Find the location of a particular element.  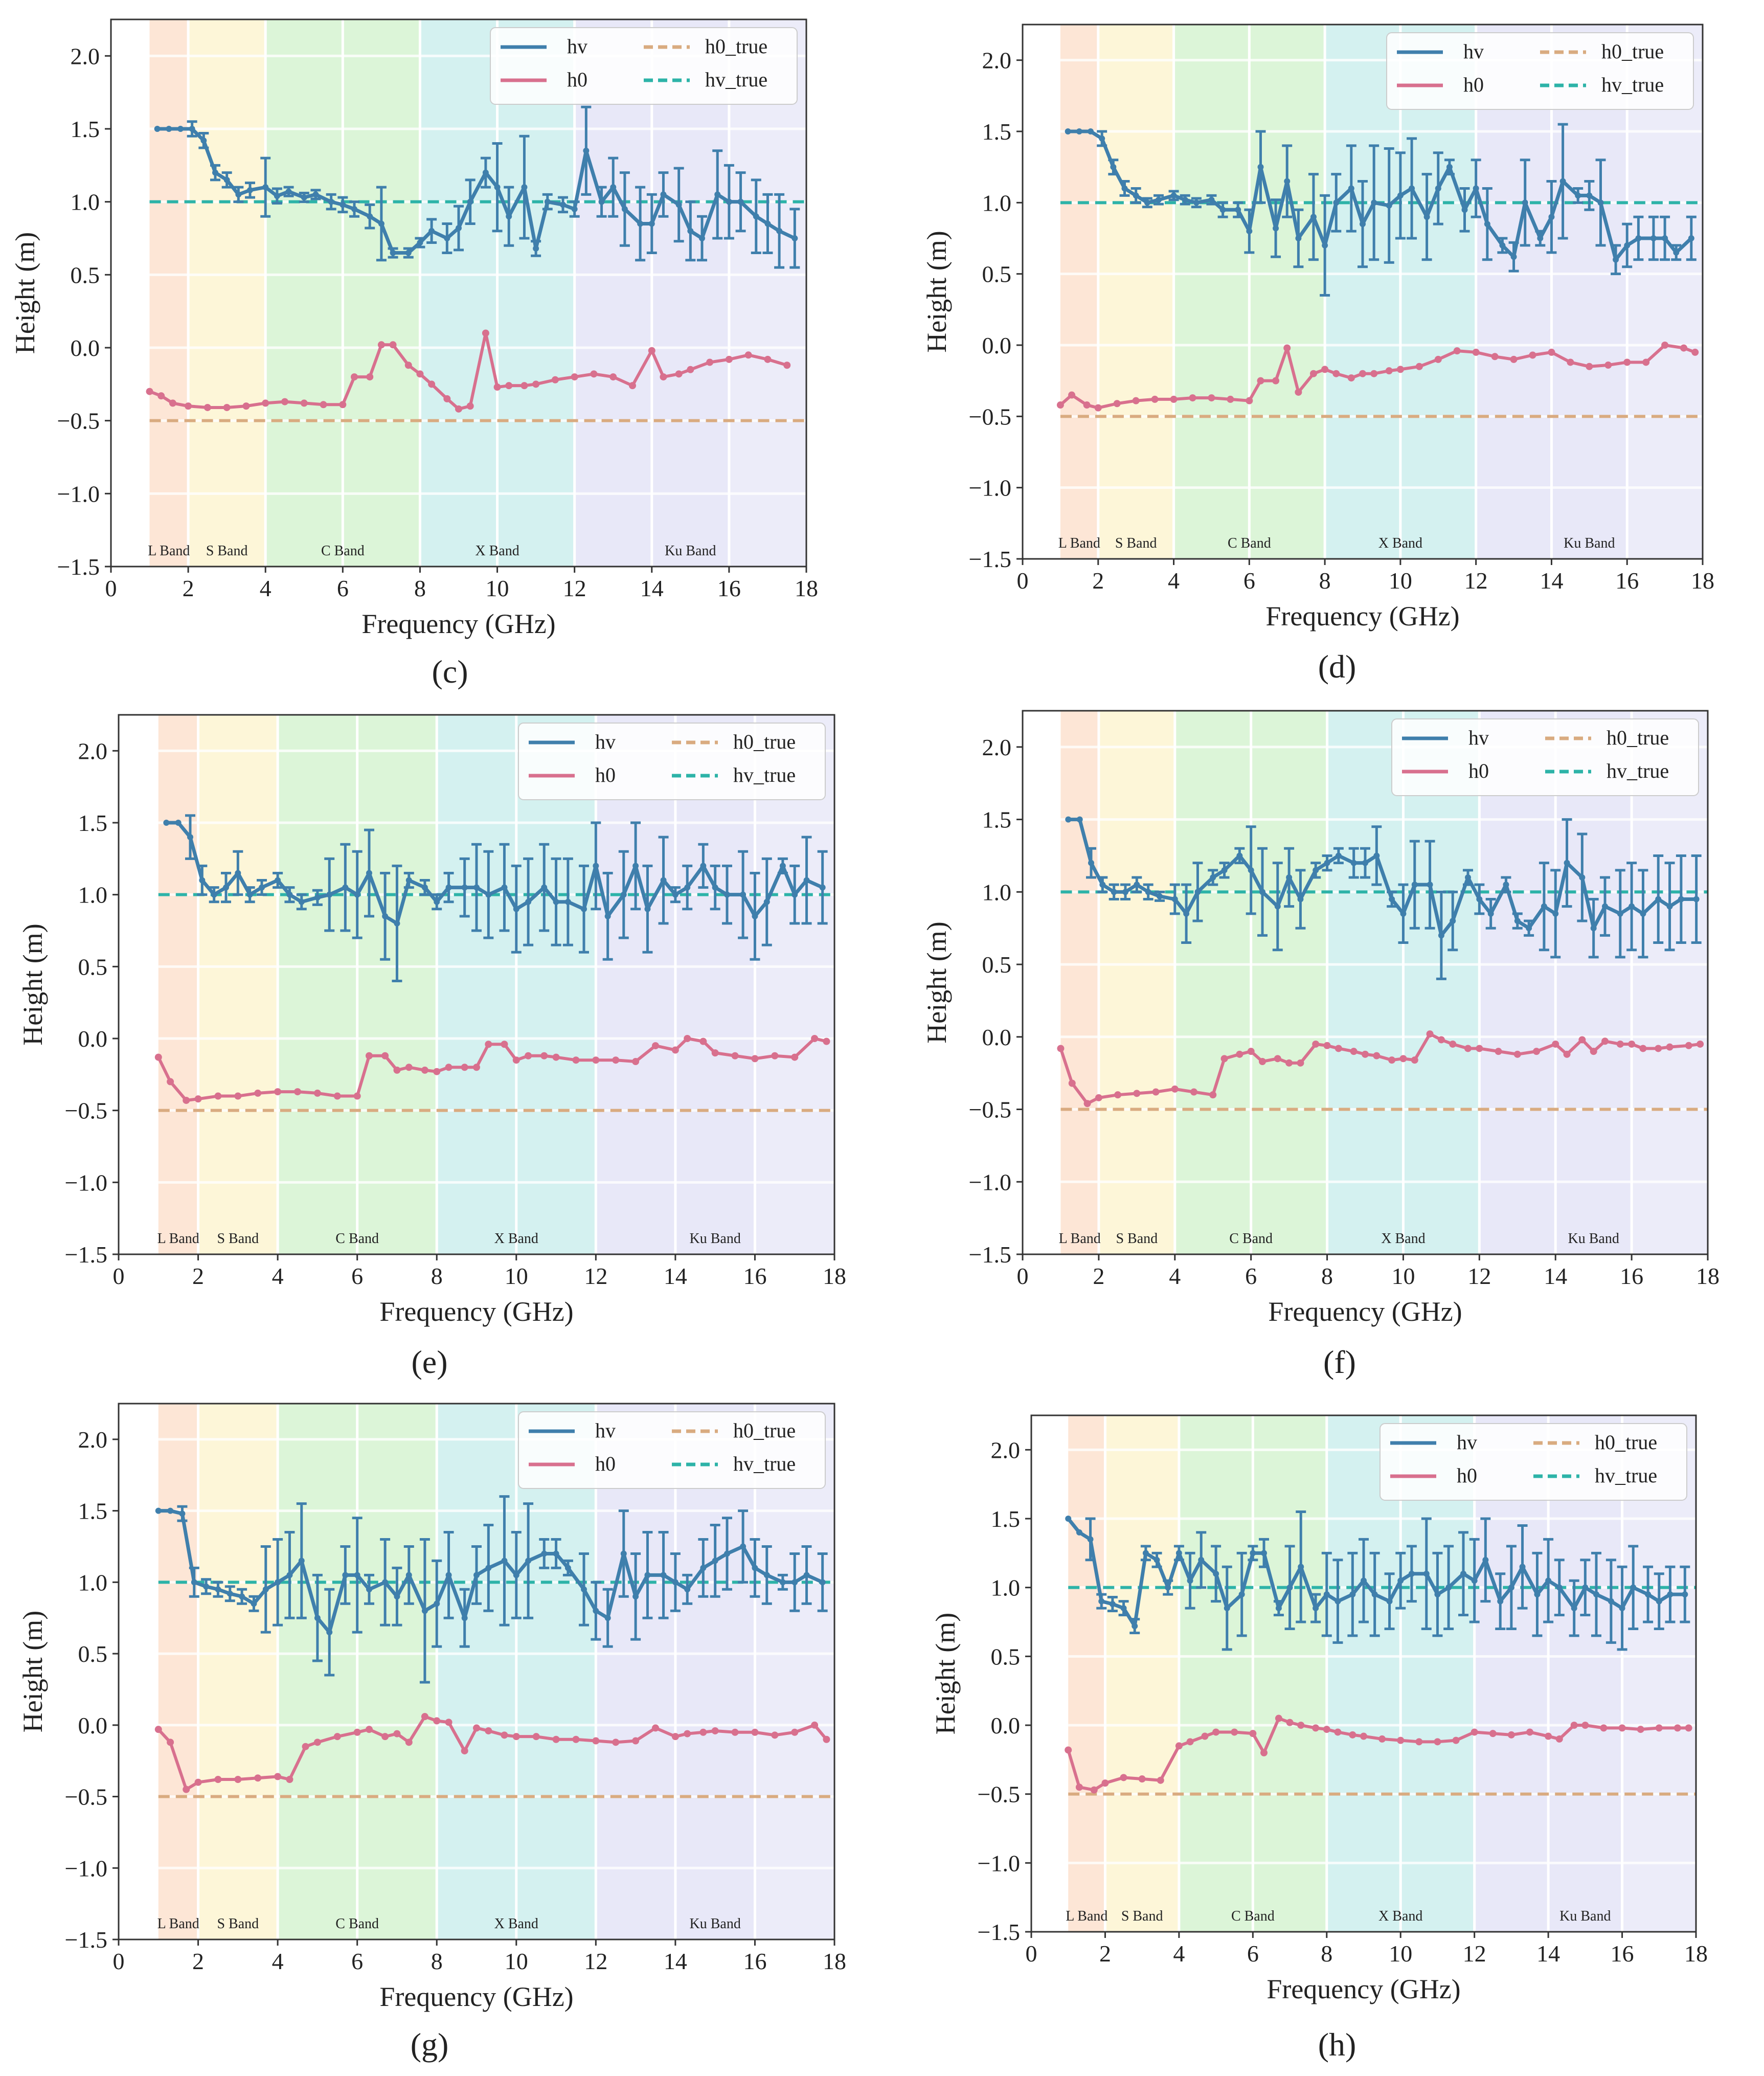

band-label: X Band is located at coordinates (1400, 1916).